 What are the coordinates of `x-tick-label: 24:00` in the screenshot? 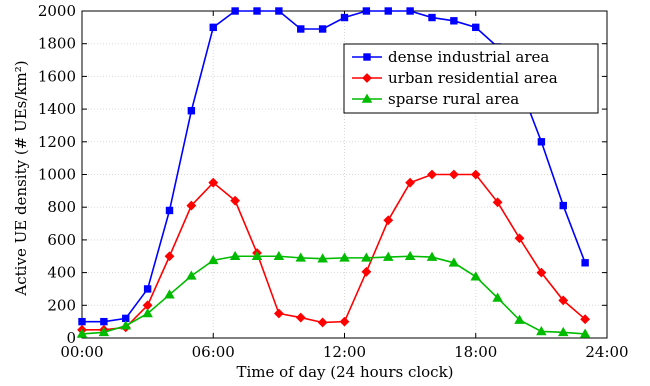 It's located at (606, 352).